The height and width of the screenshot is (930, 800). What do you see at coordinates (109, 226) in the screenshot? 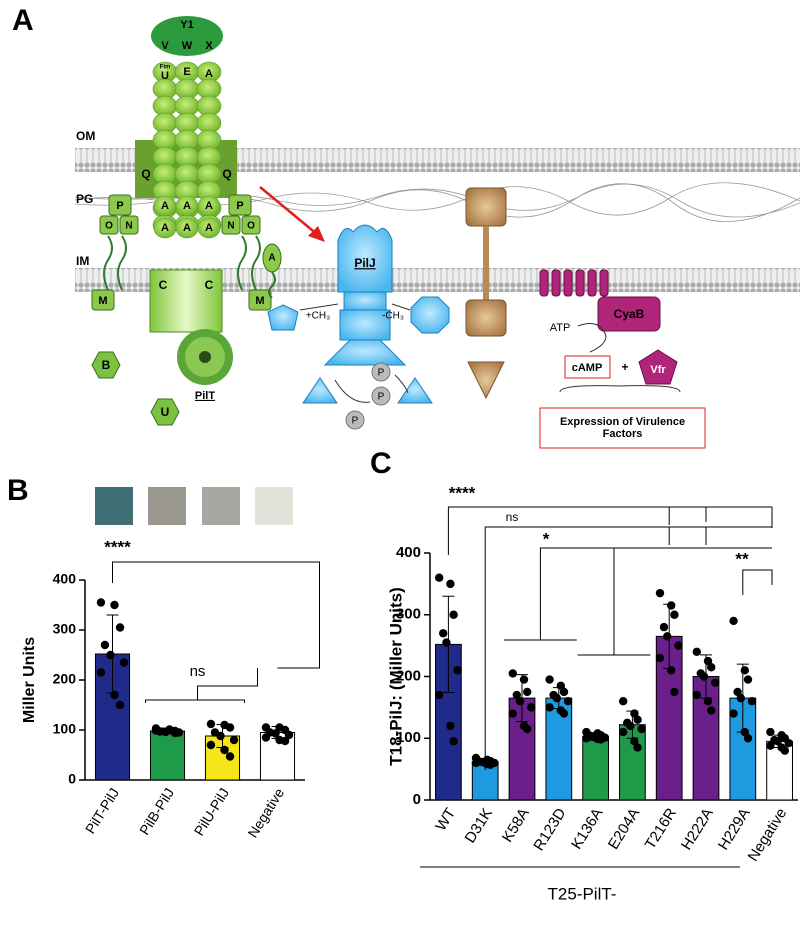
I see `protein-label: O` at bounding box center [109, 226].